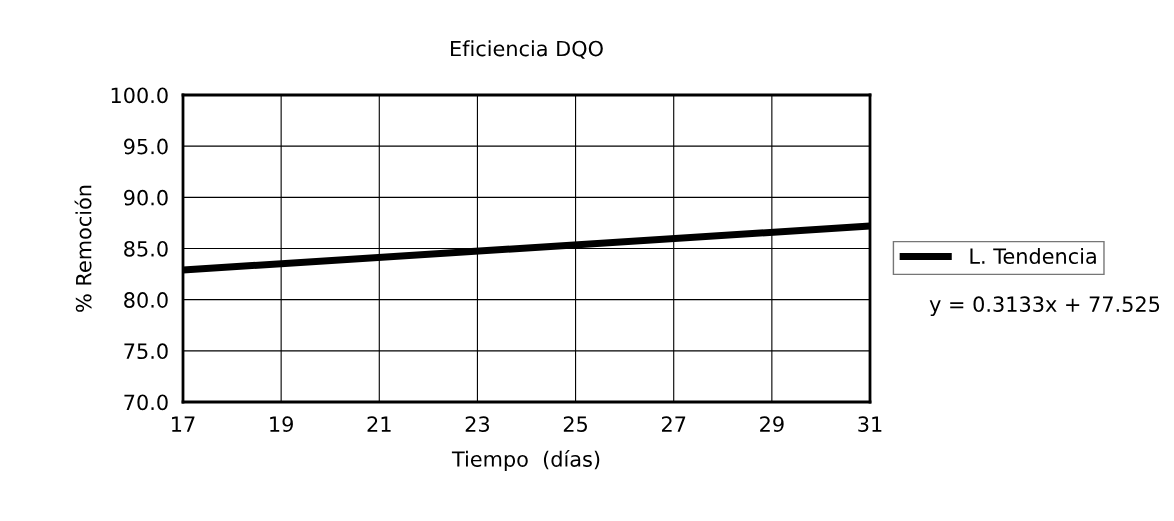 This screenshot has height=521, width=1174. I want to click on y-tick-label: 90.0, so click(146, 197).